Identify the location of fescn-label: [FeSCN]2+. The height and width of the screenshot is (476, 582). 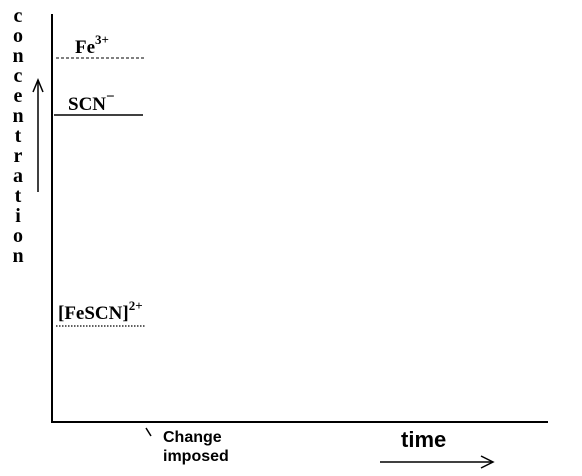
(100, 311).